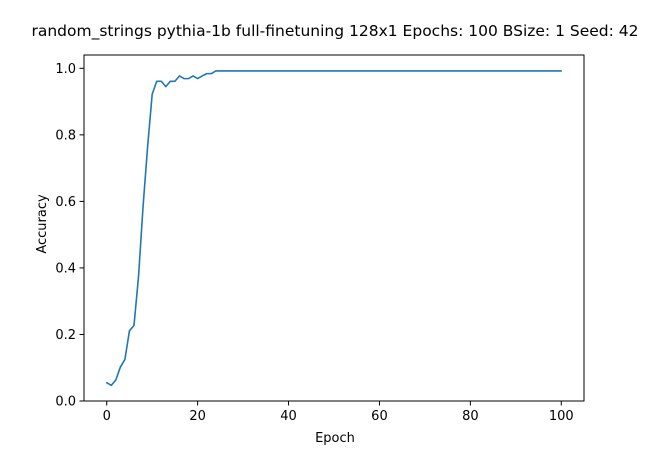  I want to click on x-tick-label: 20, so click(197, 416).